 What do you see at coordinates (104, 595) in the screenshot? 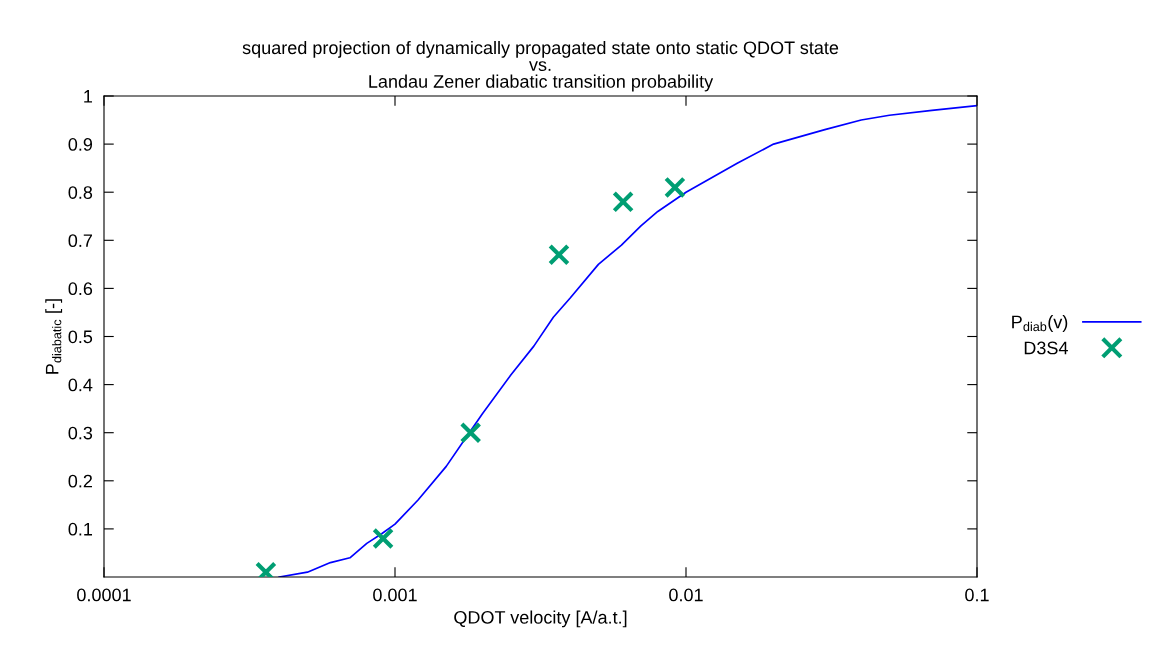
I see `x-tick-label: 0.0001` at bounding box center [104, 595].